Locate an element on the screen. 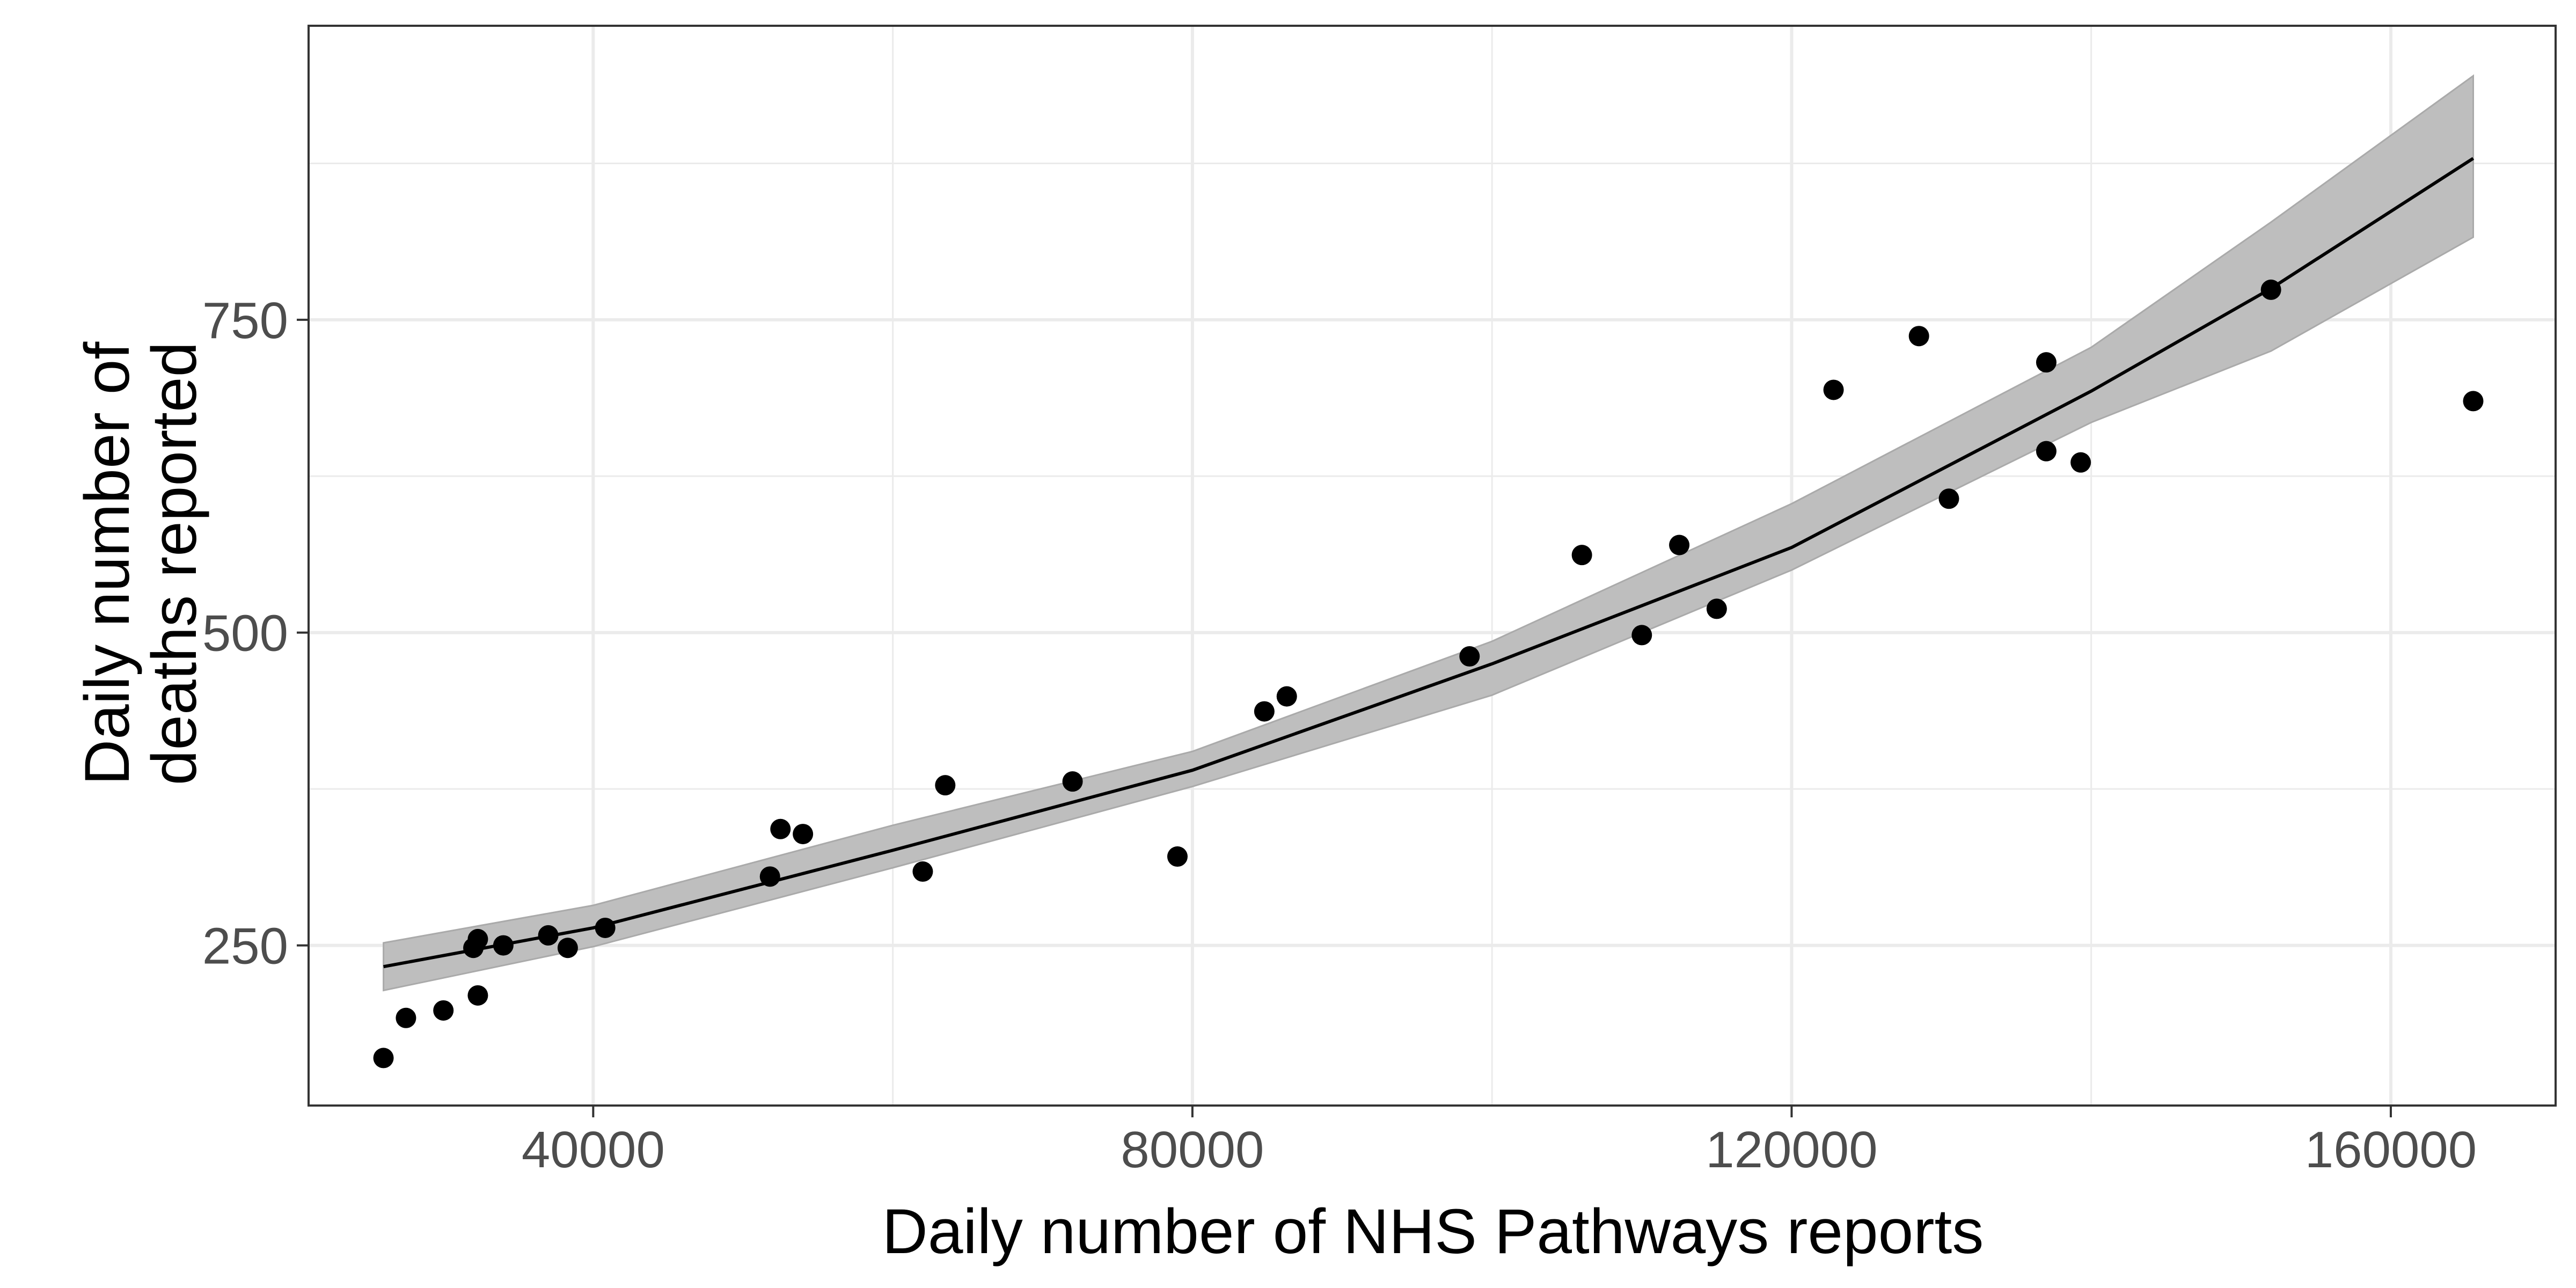 The image size is (2576, 1288). y-axis-title-line-1: Daily number of is located at coordinates (107, 564).